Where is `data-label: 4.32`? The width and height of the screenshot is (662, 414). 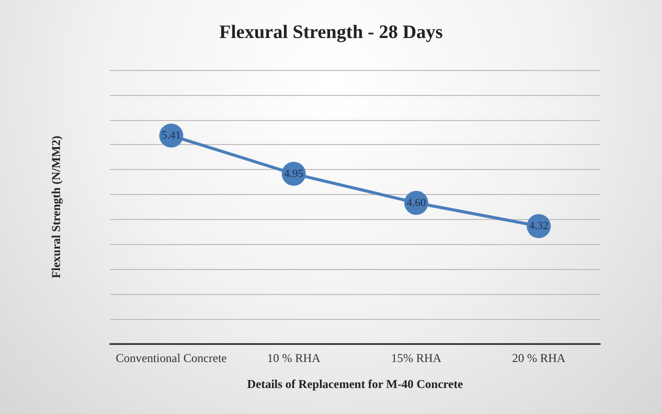 data-label: 4.32 is located at coordinates (538, 226).